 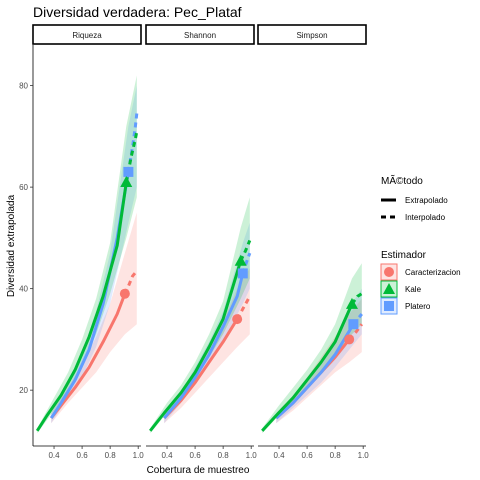 I want to click on strip-label: Simpson, so click(x=311, y=35).